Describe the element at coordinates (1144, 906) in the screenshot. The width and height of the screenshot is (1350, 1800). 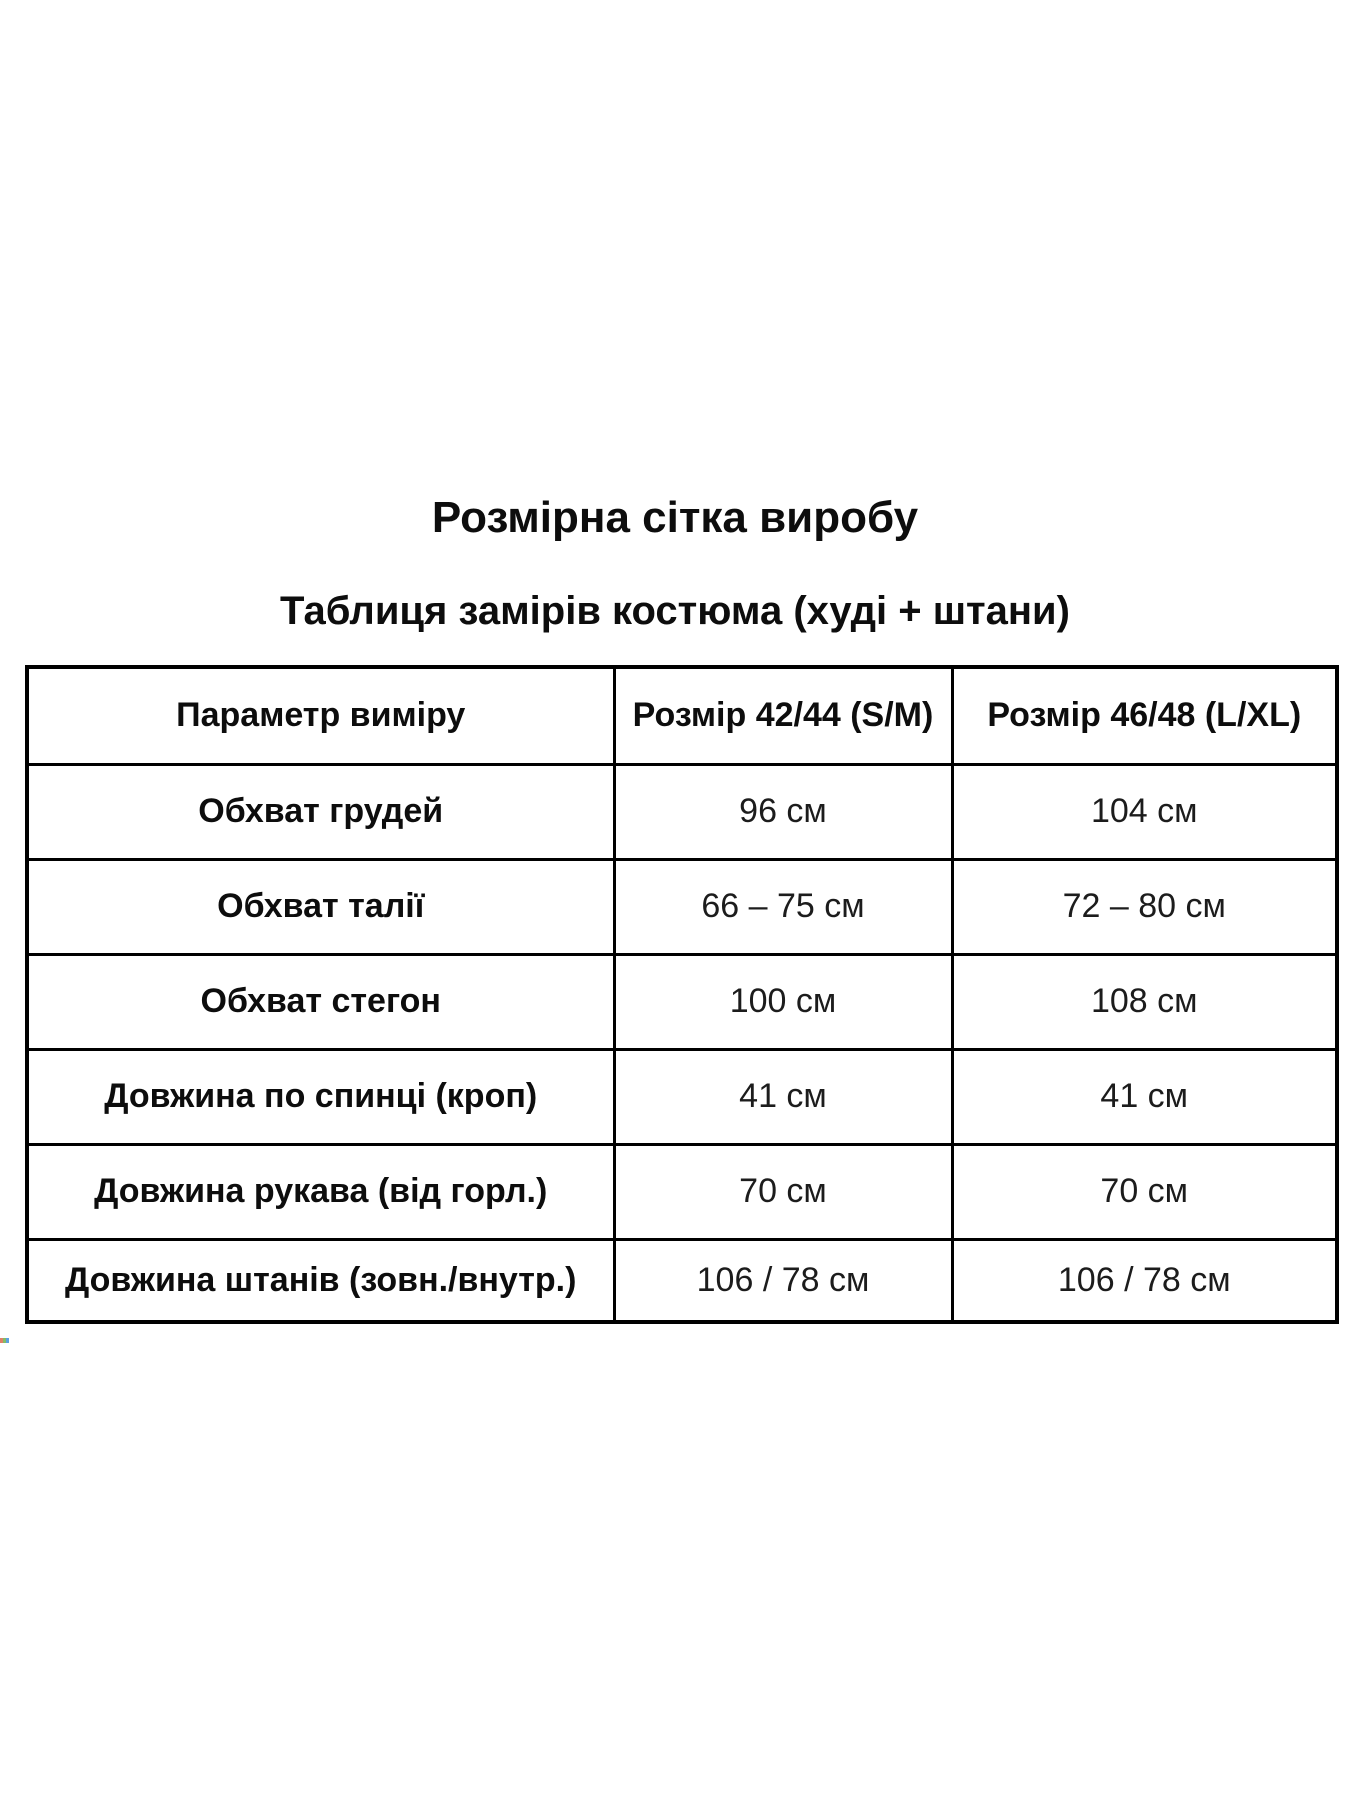
I see `waist-value-lxl: 72 – 80 см` at that location.